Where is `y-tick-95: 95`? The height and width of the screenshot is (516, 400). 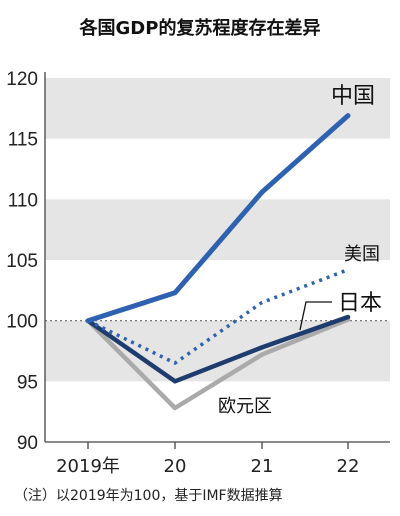
y-tick-95: 95 is located at coordinates (27, 382).